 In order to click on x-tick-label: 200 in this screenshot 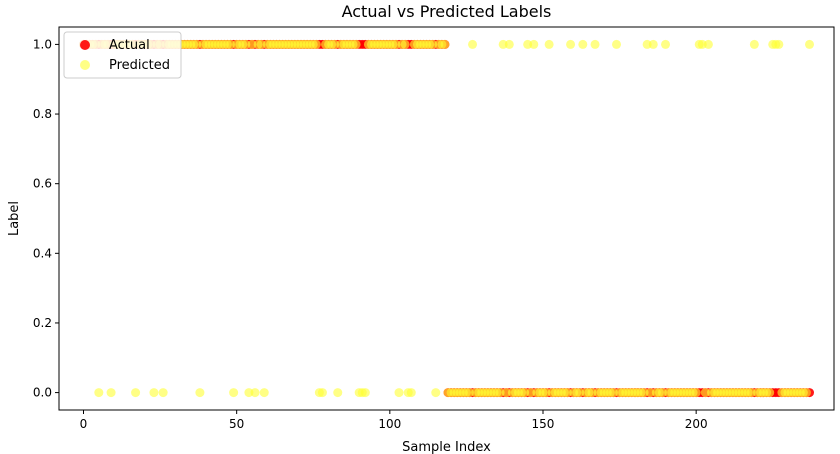, I will do `click(696, 424)`.